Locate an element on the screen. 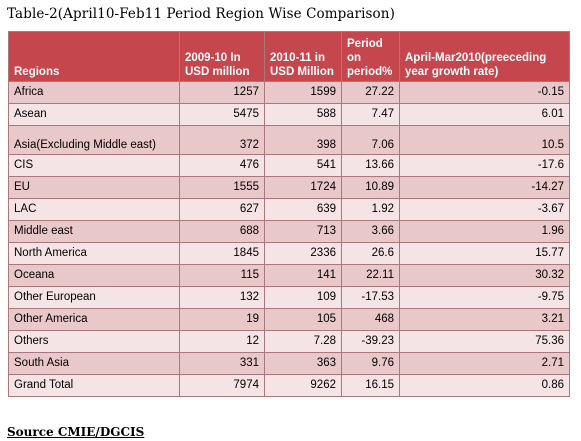 This screenshot has width=581, height=441. cell-2009-10: 5475 is located at coordinates (222, 114).